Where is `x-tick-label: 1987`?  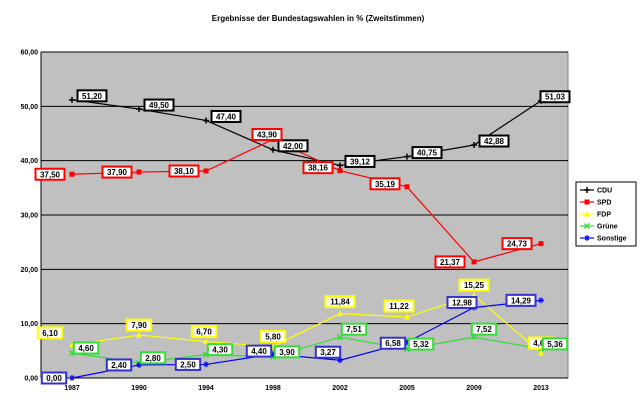
x-tick-label: 1987 is located at coordinates (72, 388).